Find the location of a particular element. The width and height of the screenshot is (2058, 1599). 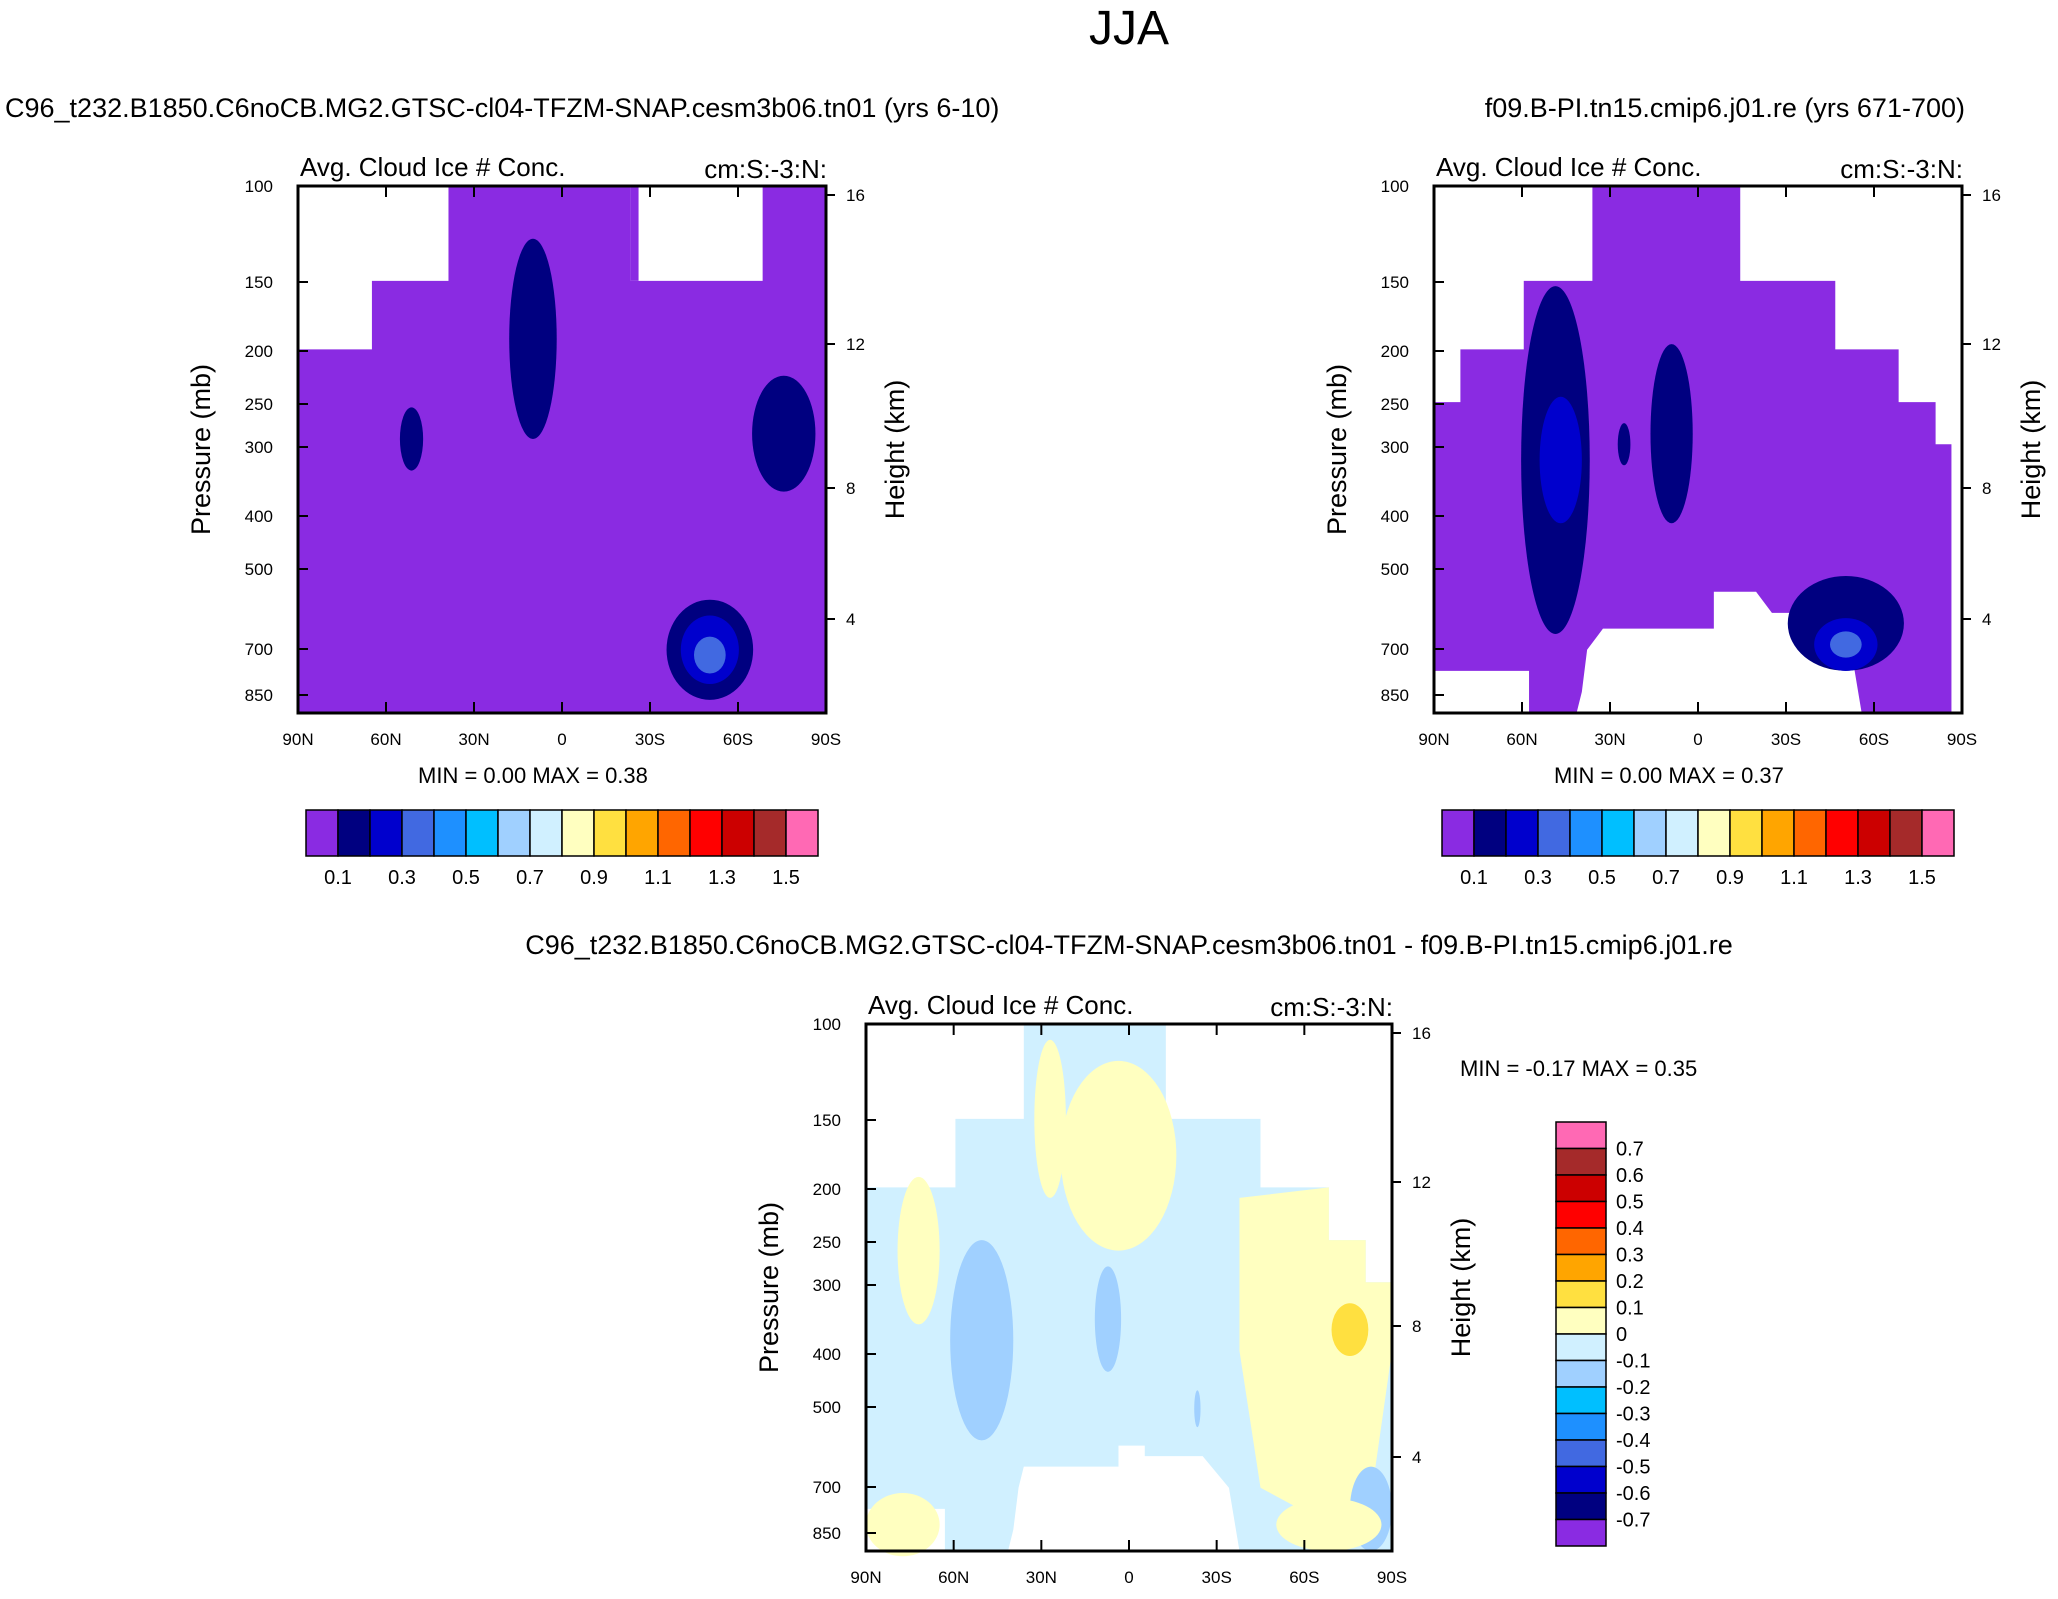

colorbar-1: 0.1 0.3 0.5 0.7 0.9 1.1 1.3 1.5 is located at coordinates (562, 849).